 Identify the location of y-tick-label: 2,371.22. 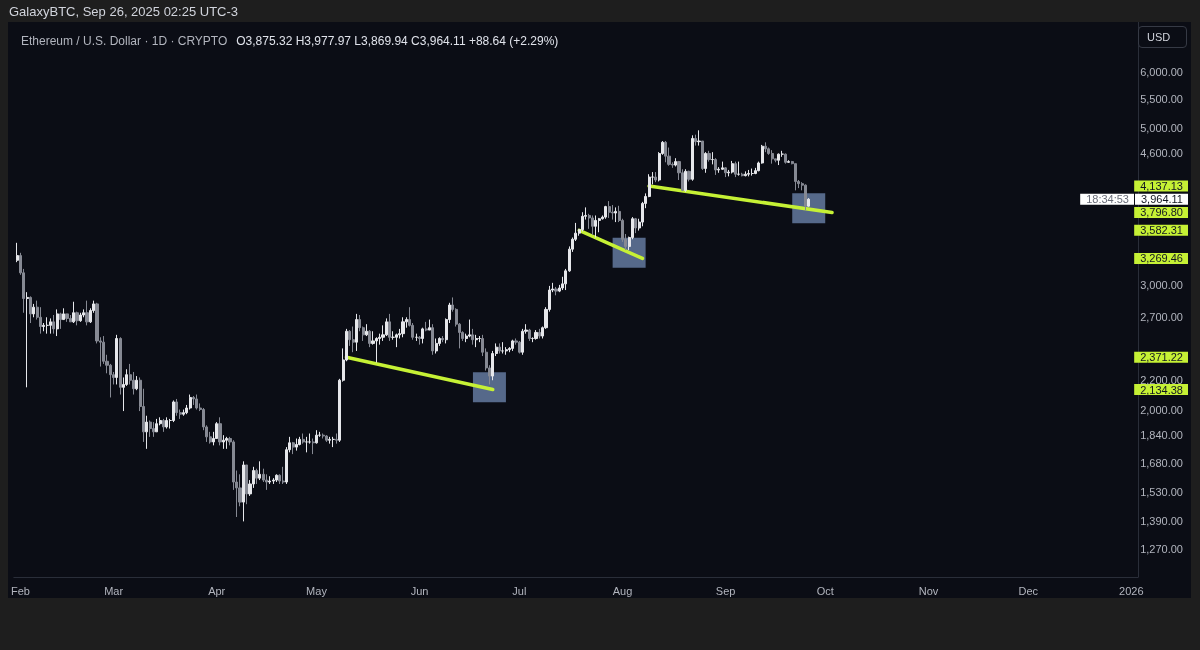
(1161, 357).